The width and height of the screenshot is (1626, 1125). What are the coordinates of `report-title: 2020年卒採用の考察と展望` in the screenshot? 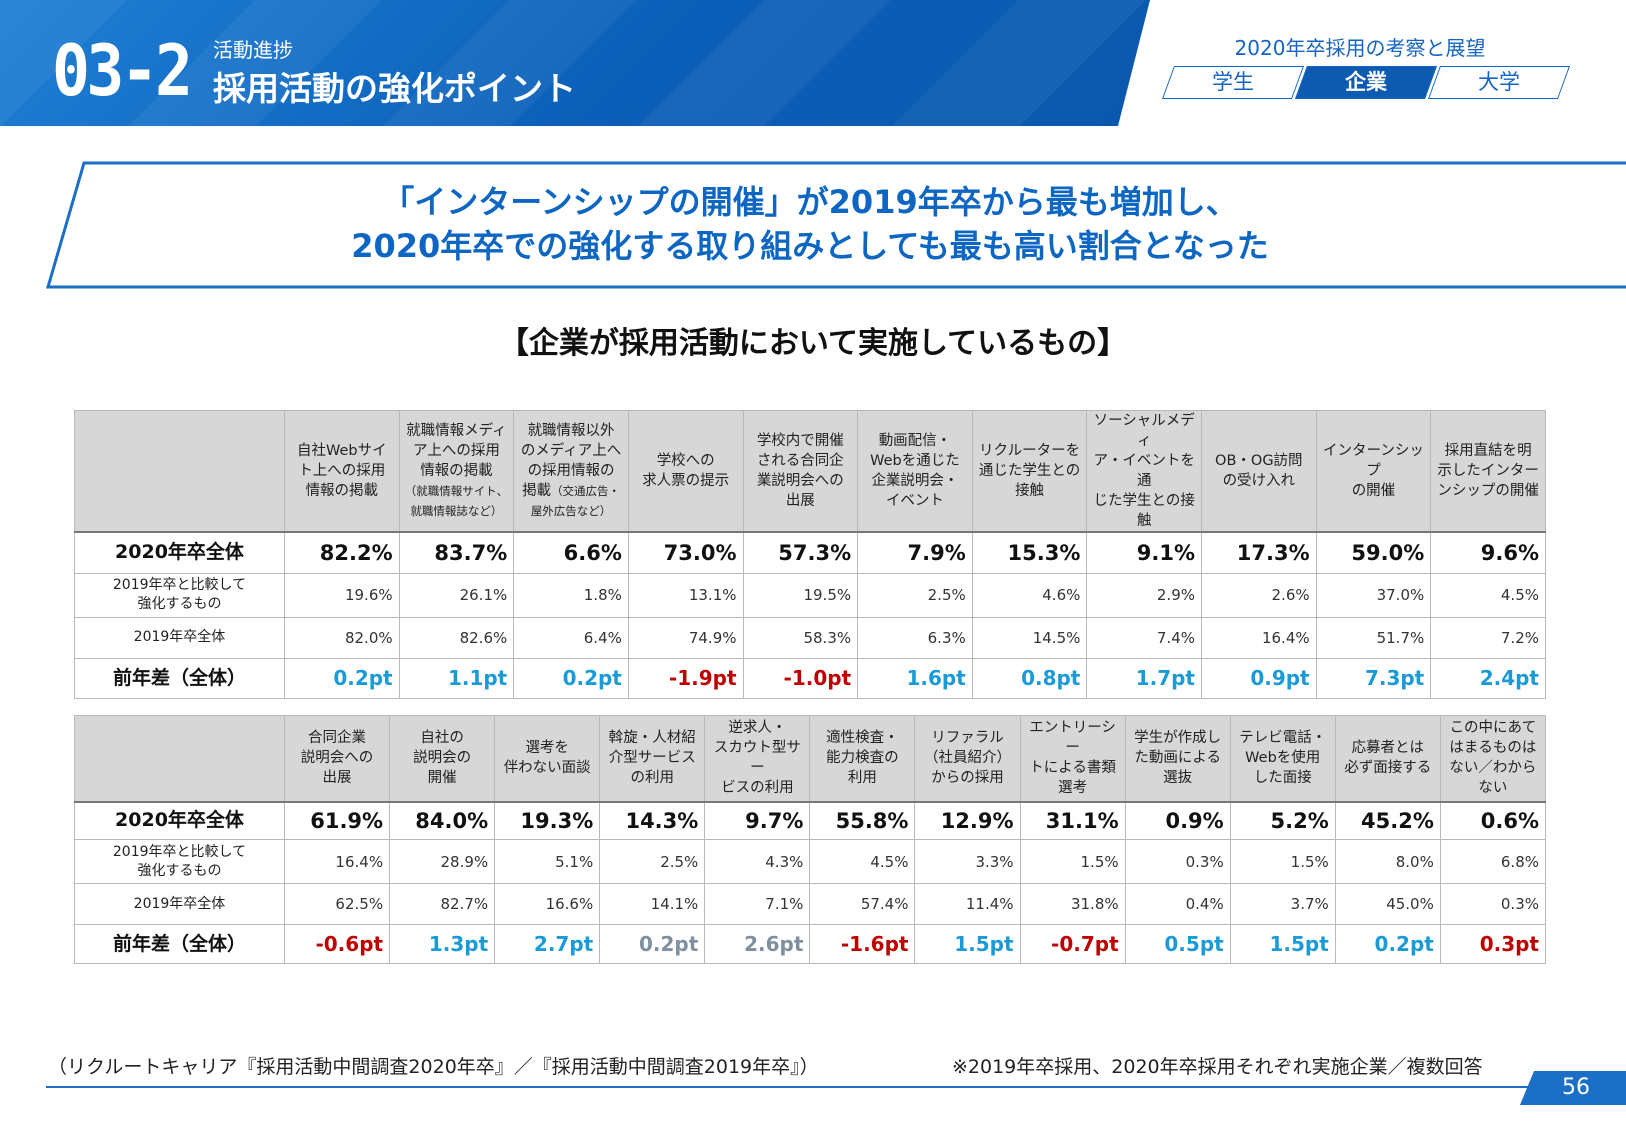 It's located at (1360, 48).